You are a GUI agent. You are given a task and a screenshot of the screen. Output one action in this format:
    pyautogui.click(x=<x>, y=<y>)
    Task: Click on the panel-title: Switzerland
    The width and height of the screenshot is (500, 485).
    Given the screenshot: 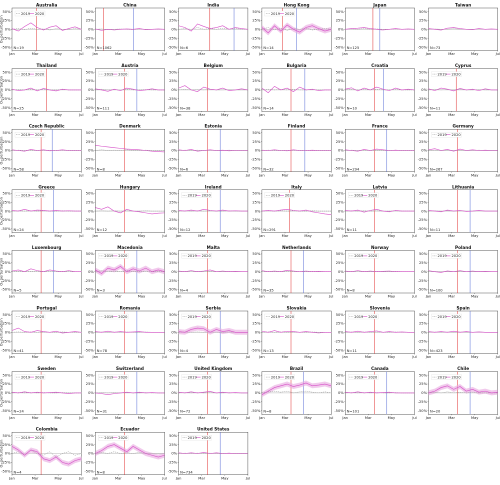 What is the action you would take?
    pyautogui.click(x=130, y=368)
    